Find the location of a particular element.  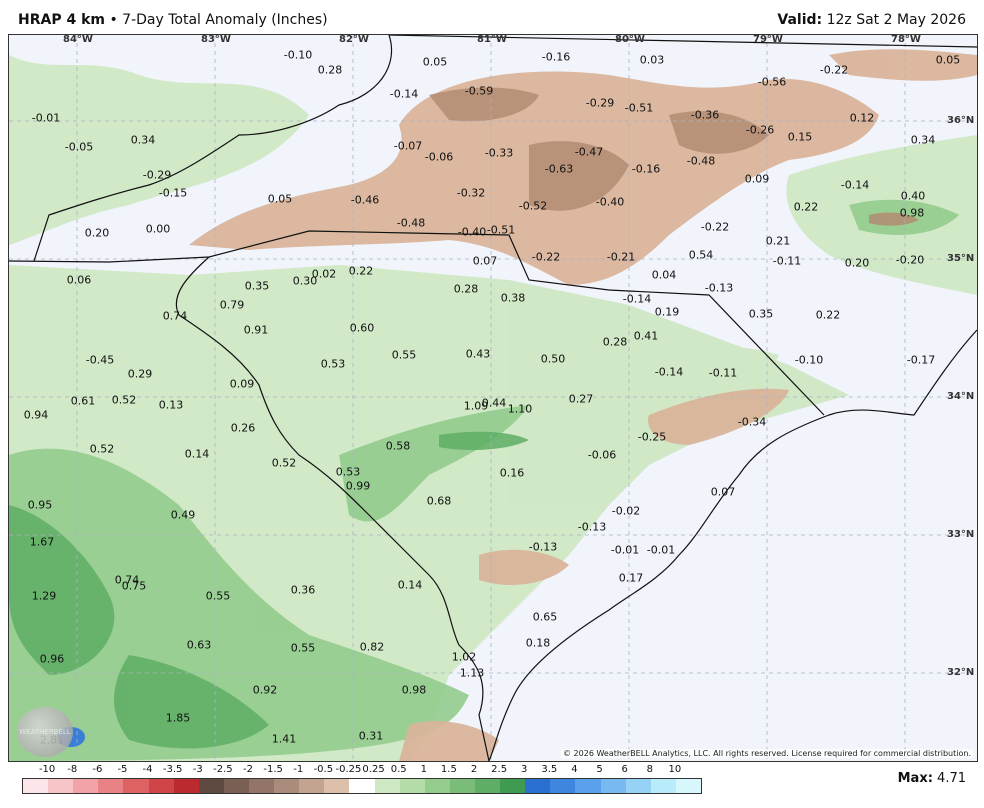

legend-tick-label: -6 is located at coordinates (97, 769).